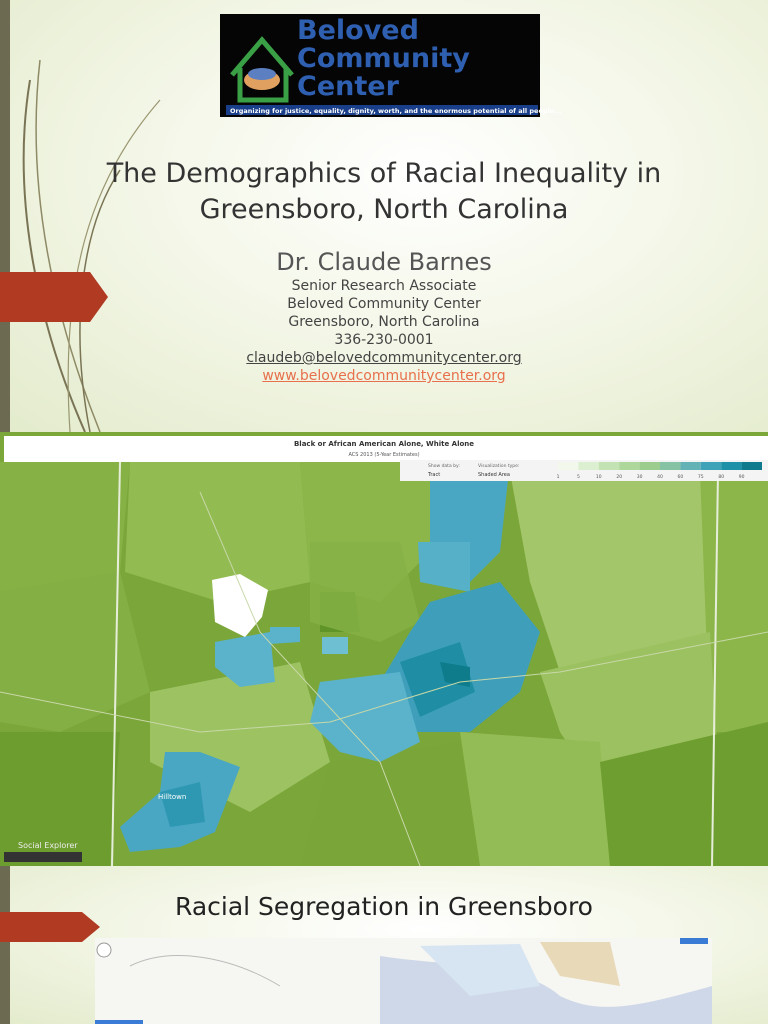 The image size is (768, 1024). I want to click on control-value: Tract, so click(433, 475).